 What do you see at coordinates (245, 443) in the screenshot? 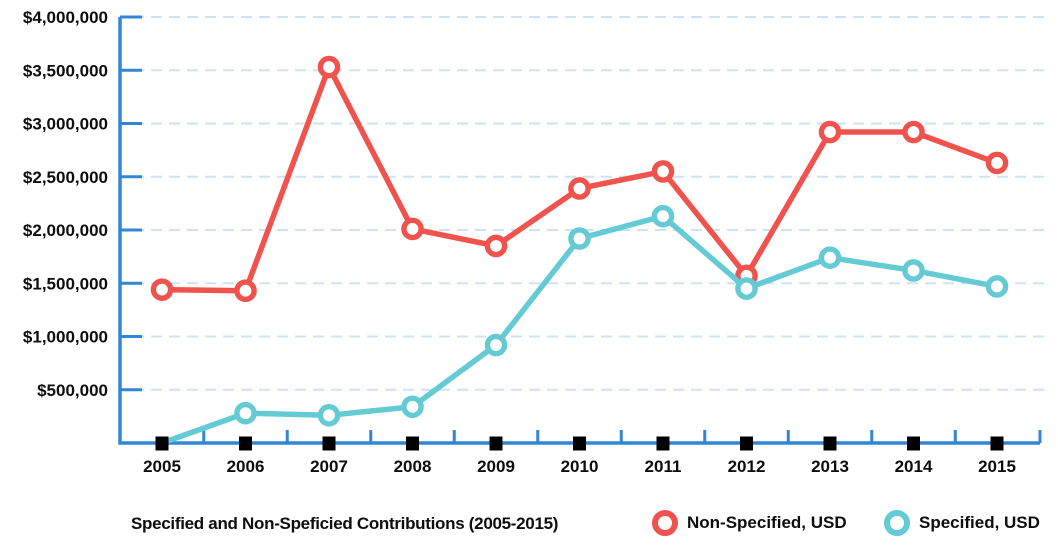
I see `x-axis-square-marker-2006` at bounding box center [245, 443].